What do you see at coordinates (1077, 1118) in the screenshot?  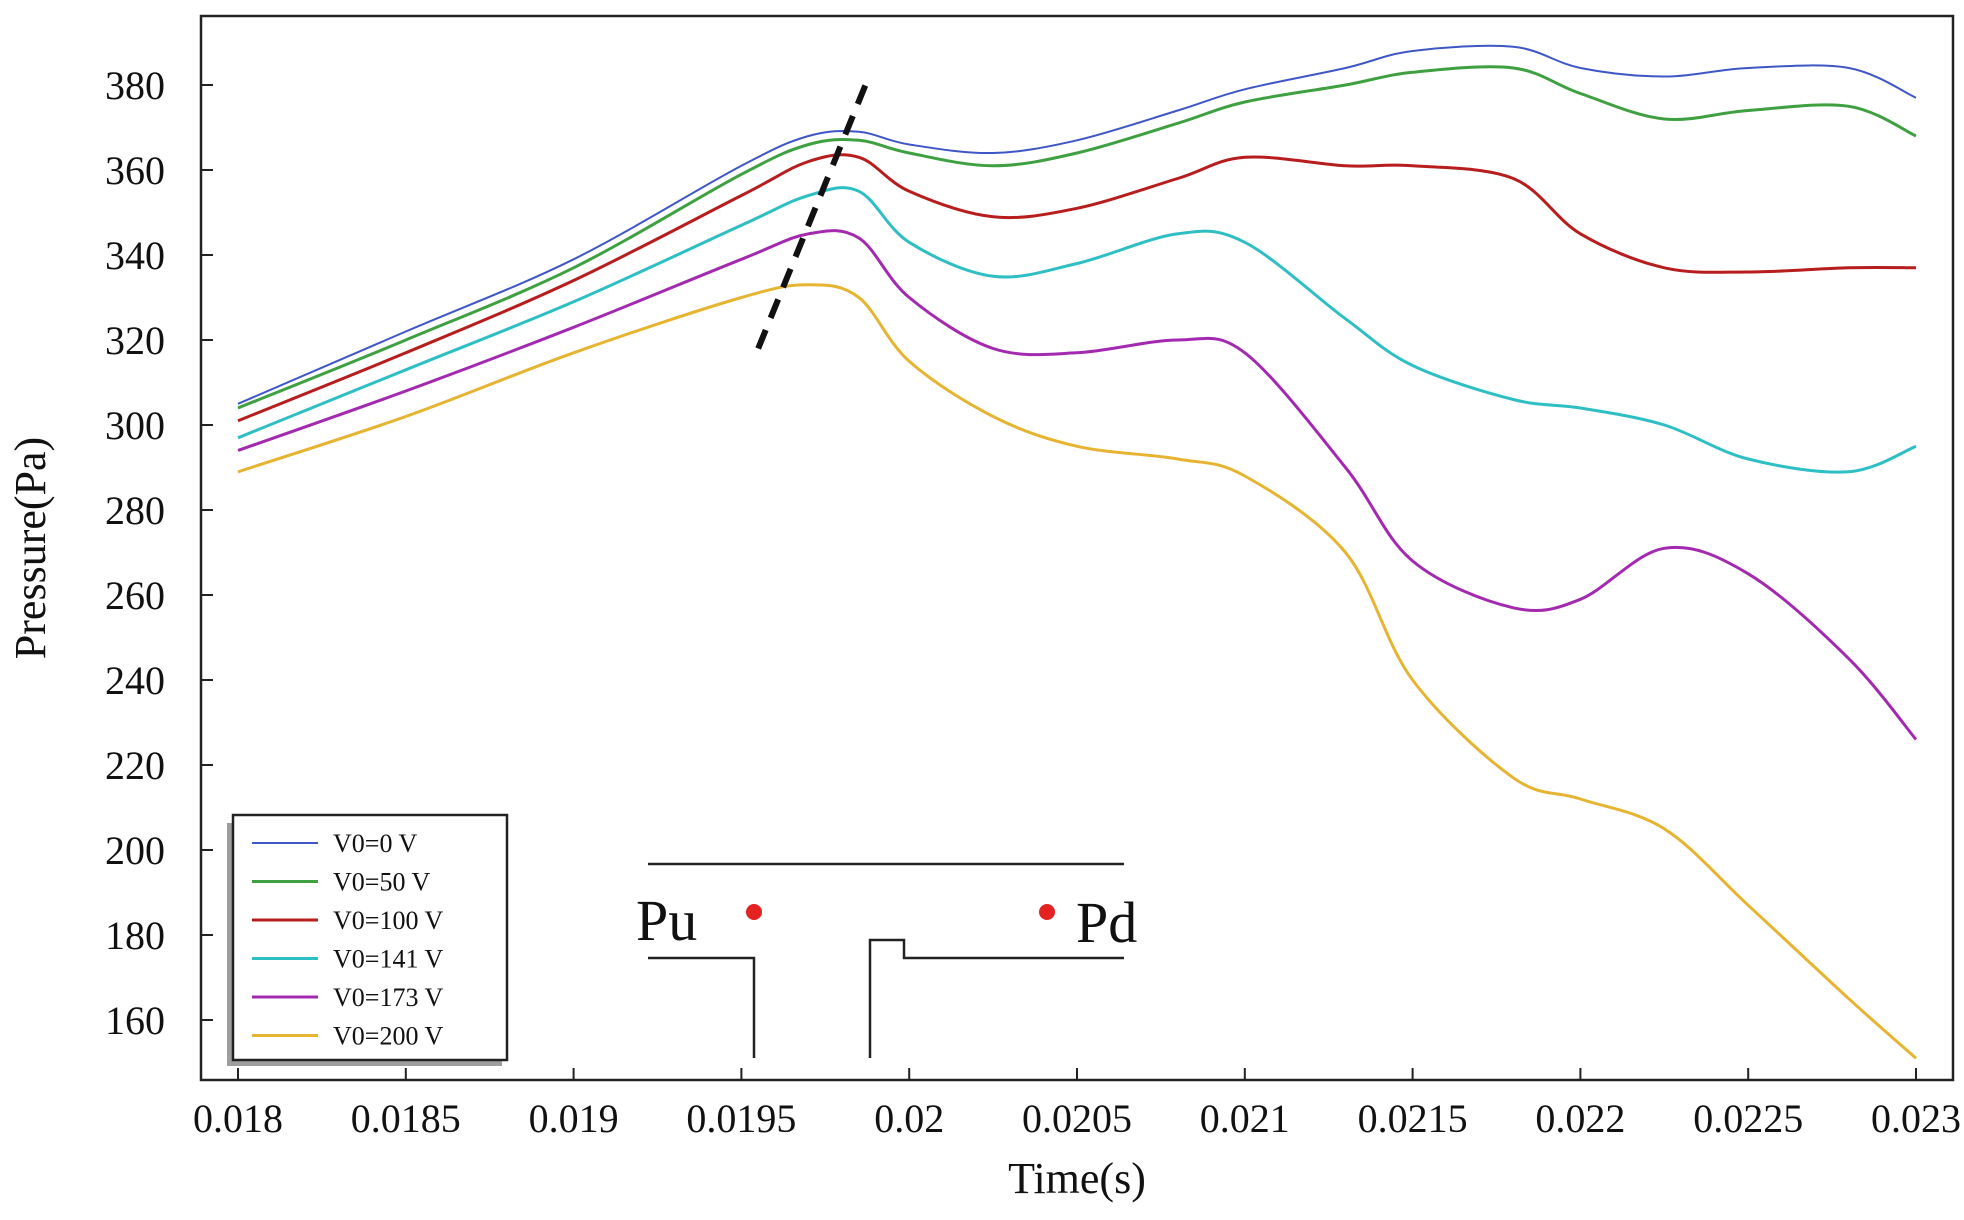 I see `x-tick-label: 0.0205` at bounding box center [1077, 1118].